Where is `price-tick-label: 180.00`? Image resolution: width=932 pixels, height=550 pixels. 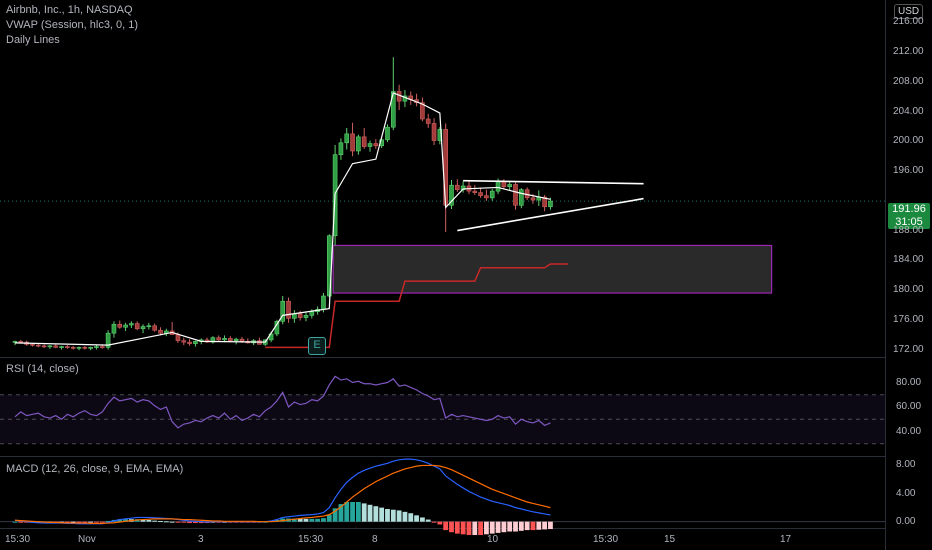 price-tick-label: 180.00 is located at coordinates (908, 290).